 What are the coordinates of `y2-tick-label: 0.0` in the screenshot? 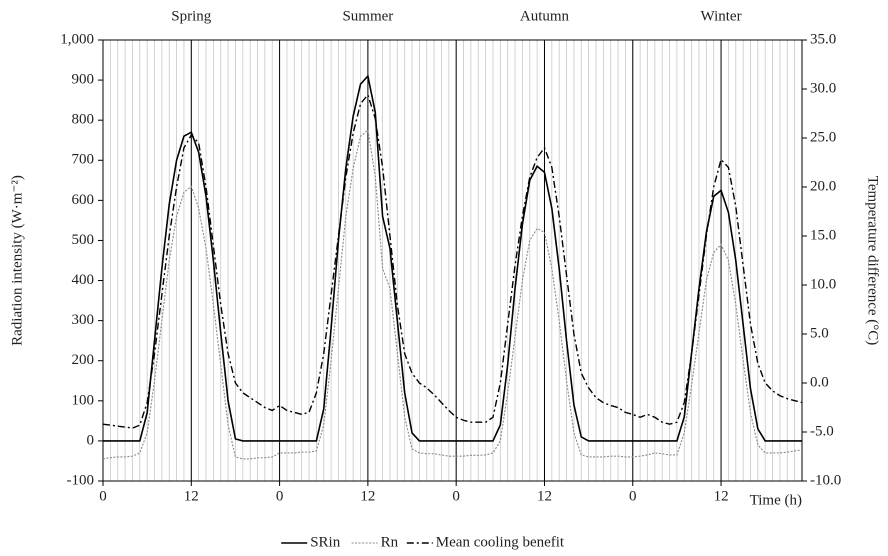 It's located at (819, 382).